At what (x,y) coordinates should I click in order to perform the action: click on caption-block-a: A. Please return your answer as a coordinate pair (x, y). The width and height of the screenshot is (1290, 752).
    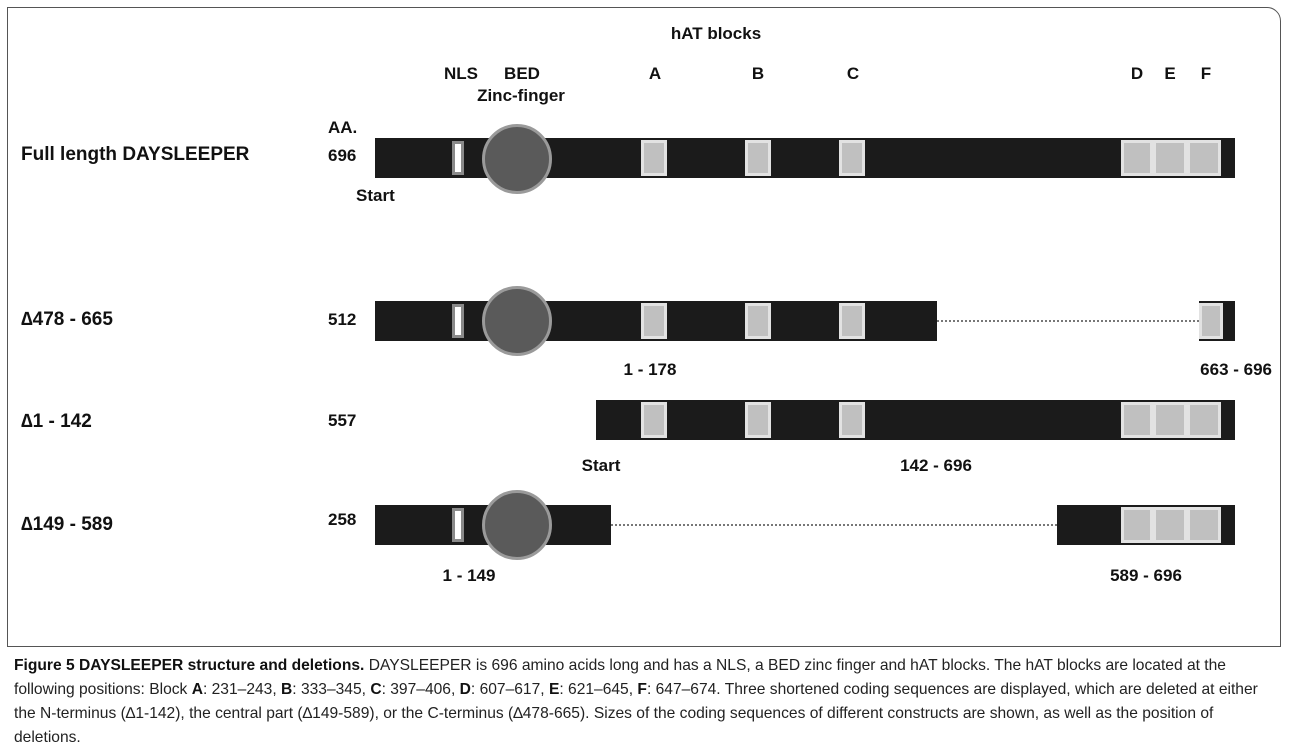
    Looking at the image, I should click on (197, 689).